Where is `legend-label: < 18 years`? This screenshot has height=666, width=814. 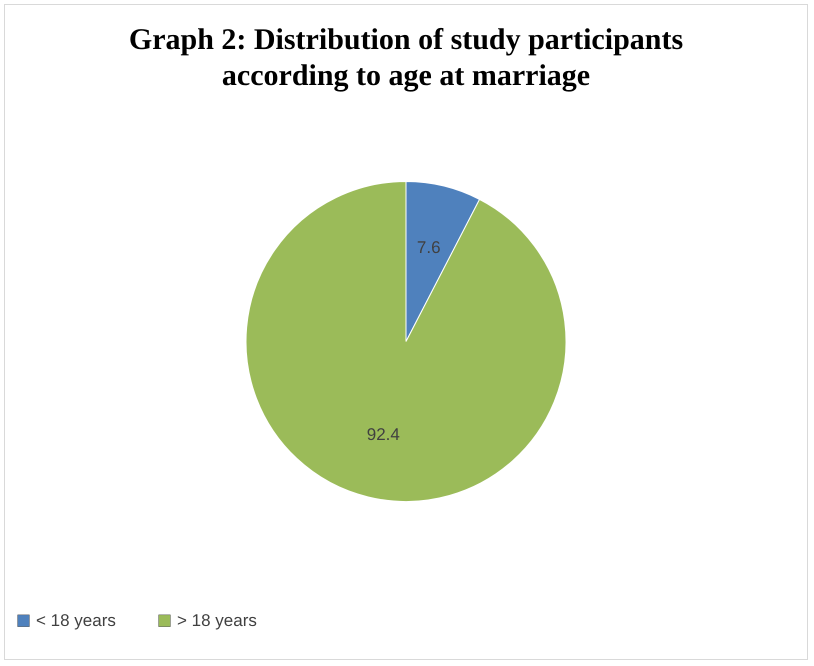 legend-label: < 18 years is located at coordinates (76, 620).